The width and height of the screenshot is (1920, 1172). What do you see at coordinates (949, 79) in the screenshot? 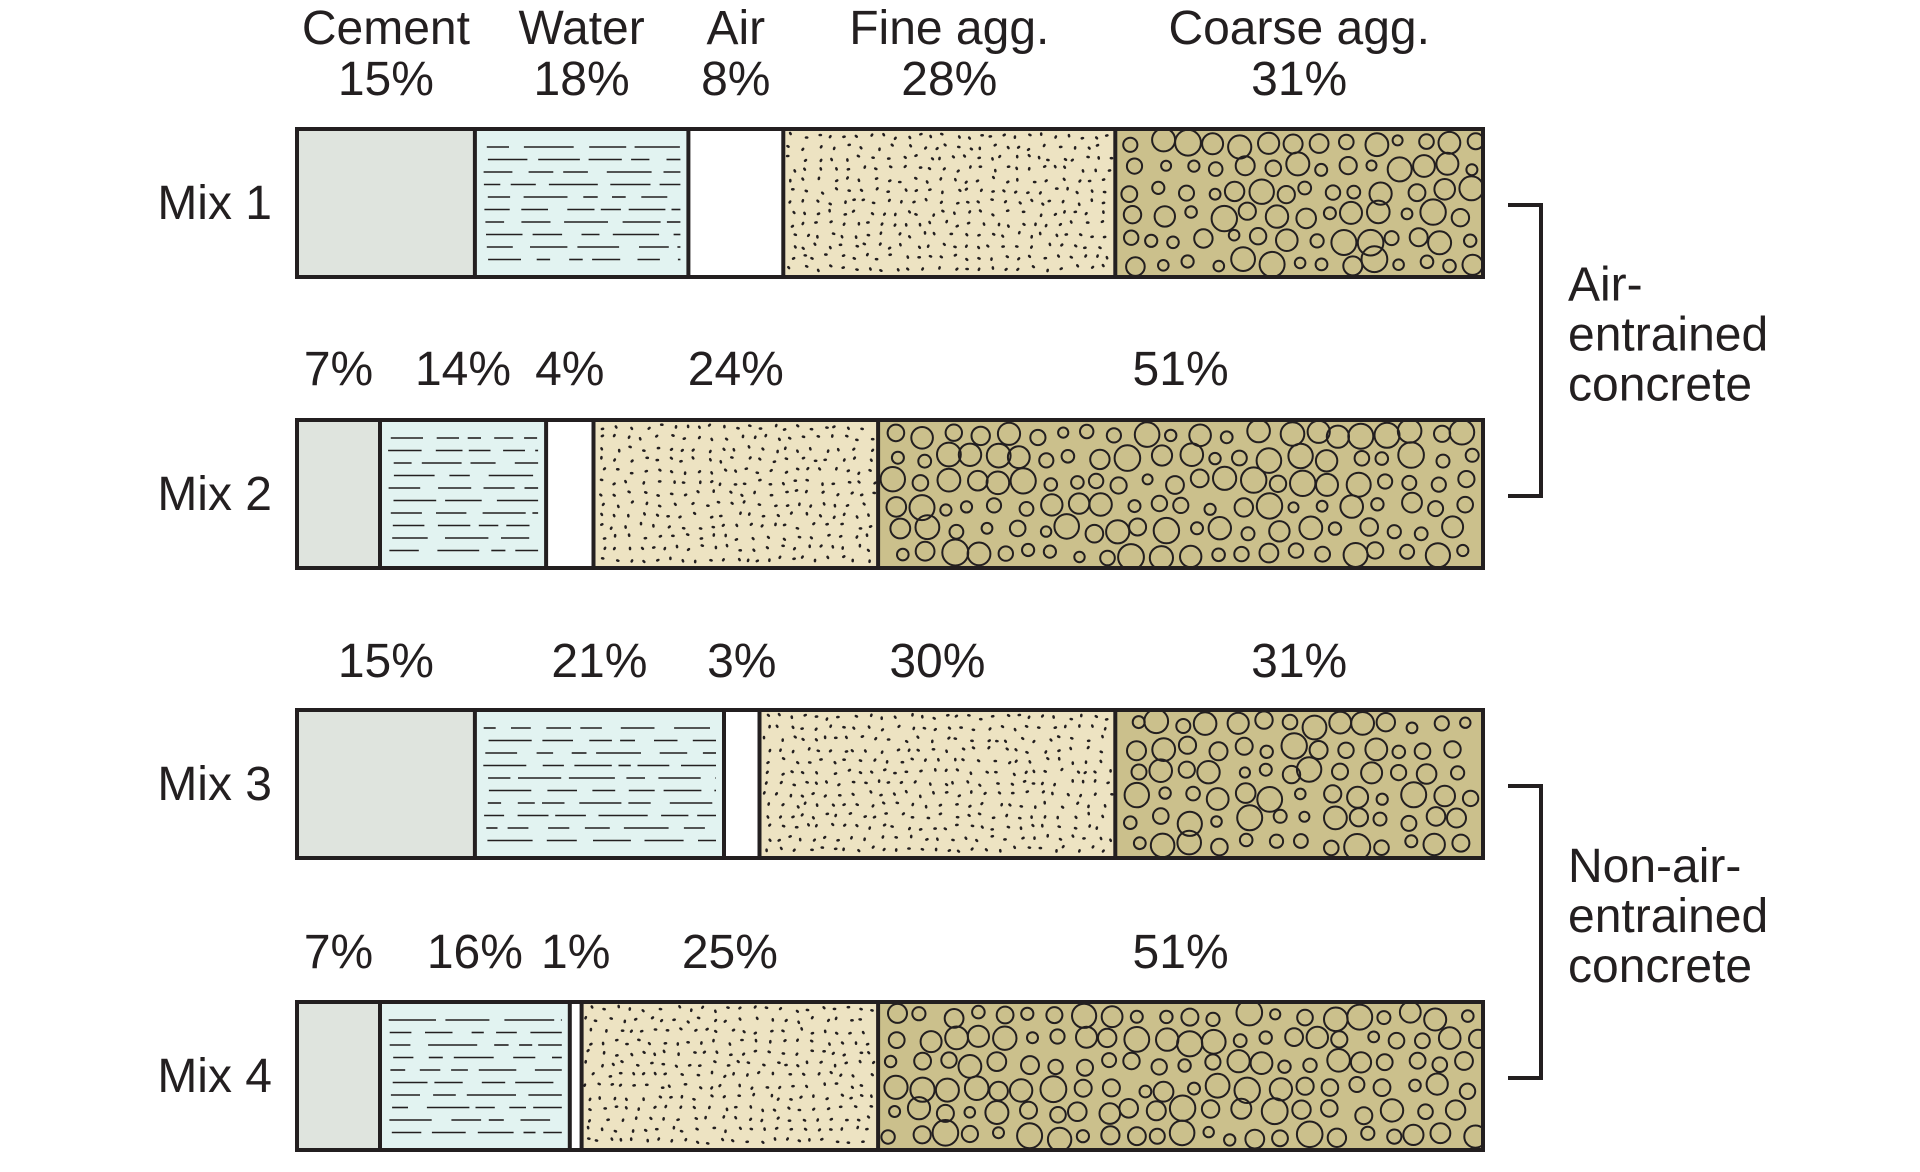
I see `pct-label-fine-agg-mix-1: 28%` at bounding box center [949, 79].